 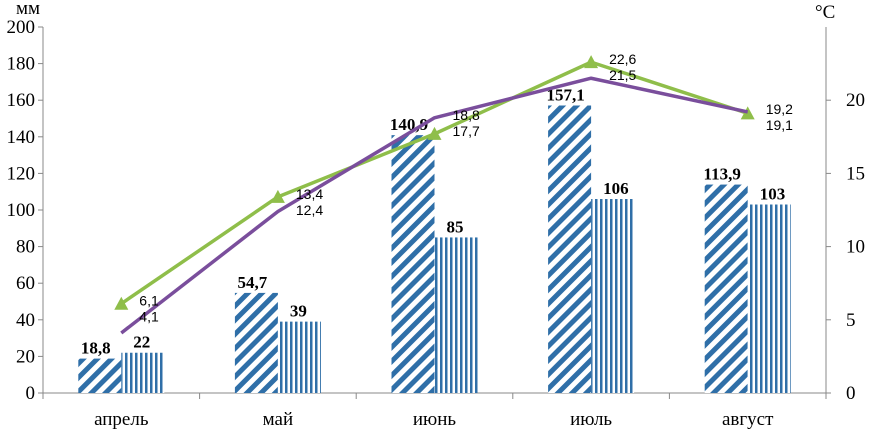 What do you see at coordinates (855, 247) in the screenshot?
I see `right-tick-label: 10` at bounding box center [855, 247].